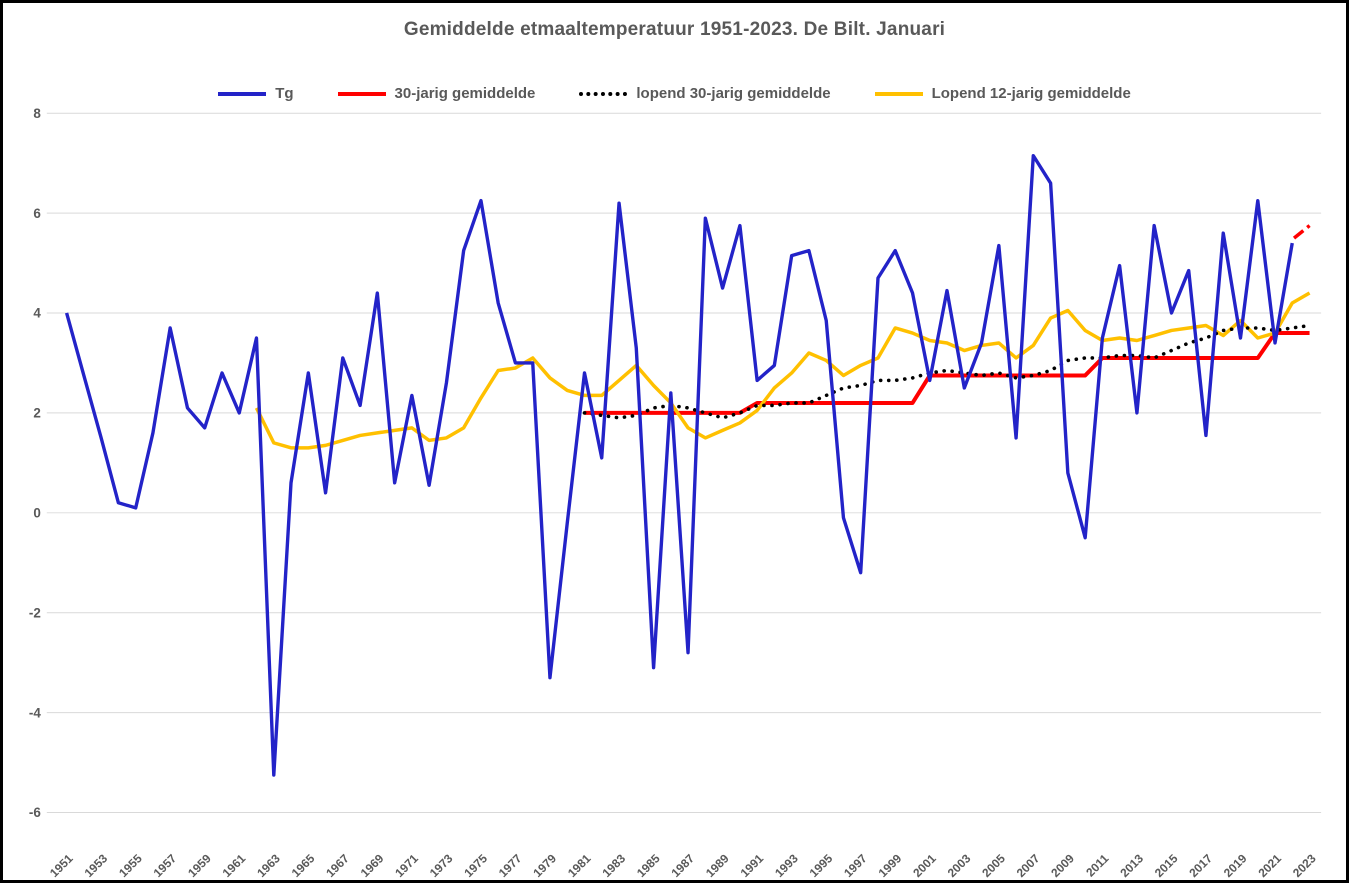  What do you see at coordinates (1166, 865) in the screenshot?
I see `x-tick-label: 2015` at bounding box center [1166, 865].